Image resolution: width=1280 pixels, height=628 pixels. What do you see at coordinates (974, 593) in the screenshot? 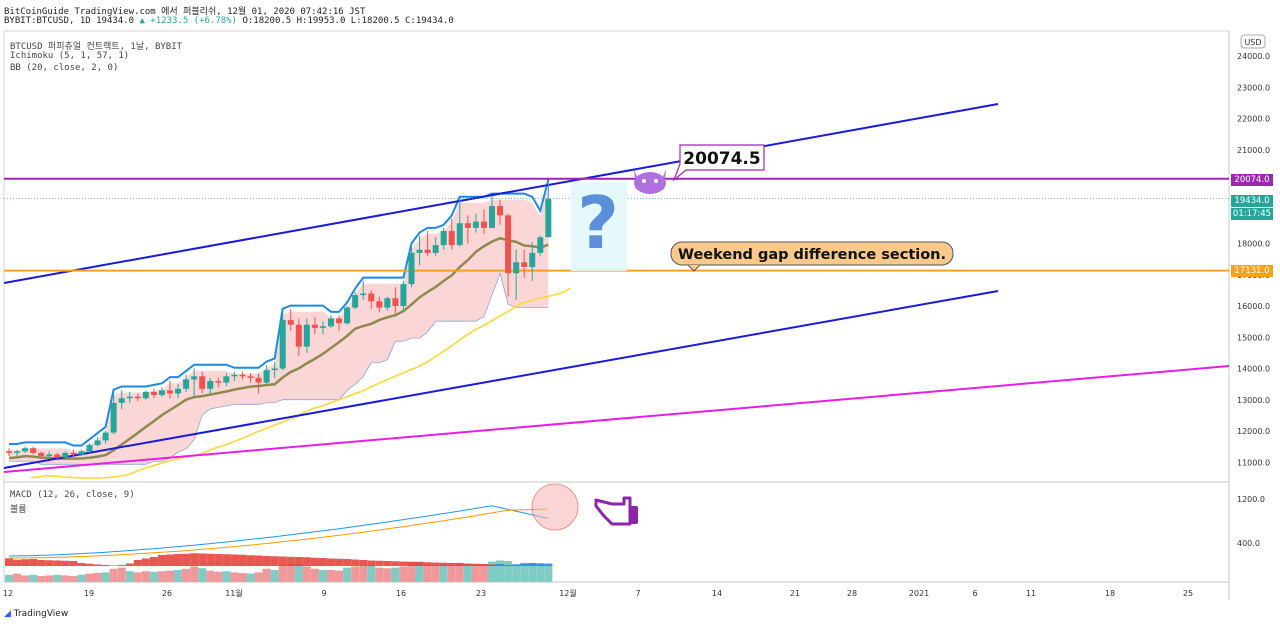
I see `x-tick-label: 6` at bounding box center [974, 593].